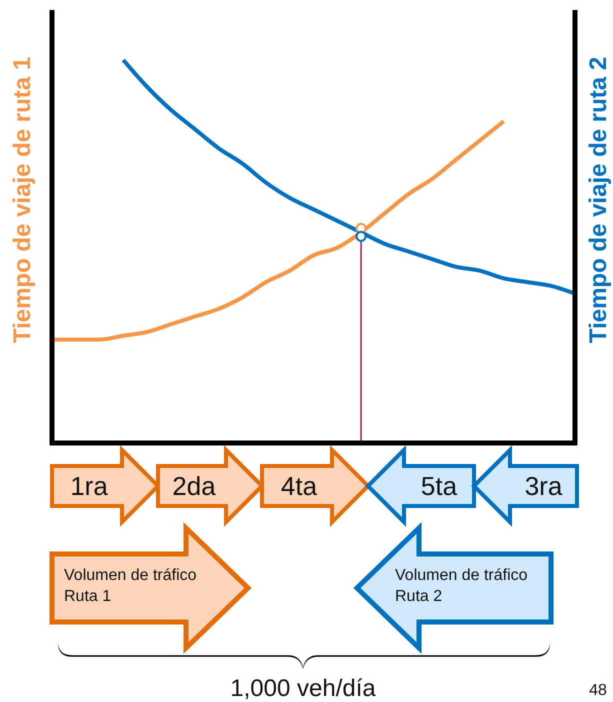 This screenshot has width=613, height=702. What do you see at coordinates (303, 688) in the screenshot?
I see `text: 1,000 veh/día` at bounding box center [303, 688].